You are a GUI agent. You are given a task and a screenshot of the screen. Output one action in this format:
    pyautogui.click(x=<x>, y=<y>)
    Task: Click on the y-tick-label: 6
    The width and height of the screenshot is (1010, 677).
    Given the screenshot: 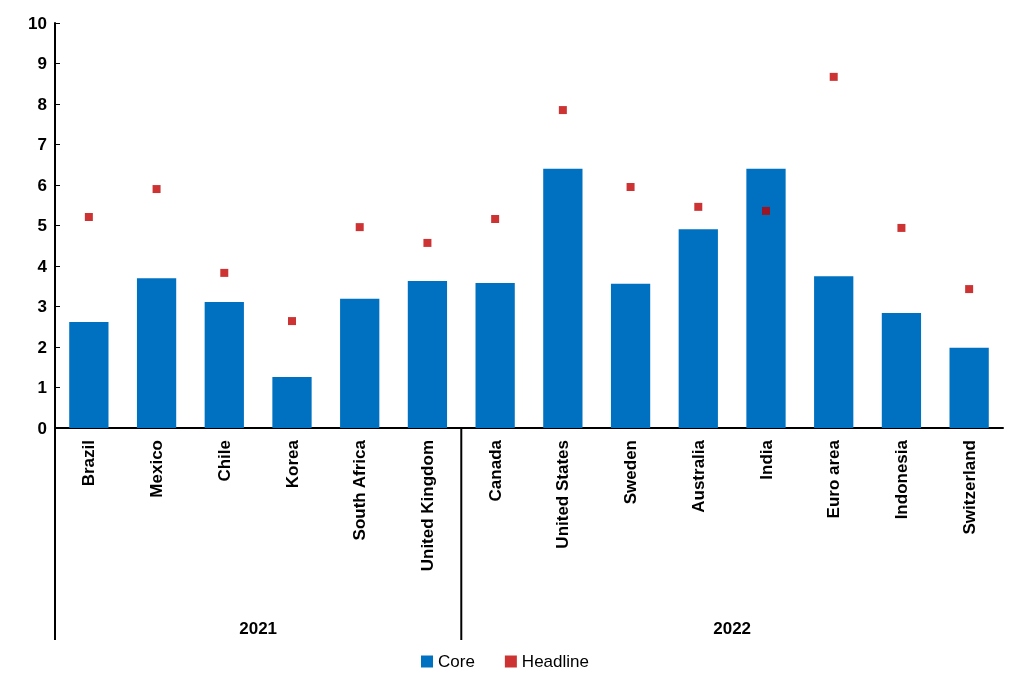 What is the action you would take?
    pyautogui.click(x=42, y=185)
    